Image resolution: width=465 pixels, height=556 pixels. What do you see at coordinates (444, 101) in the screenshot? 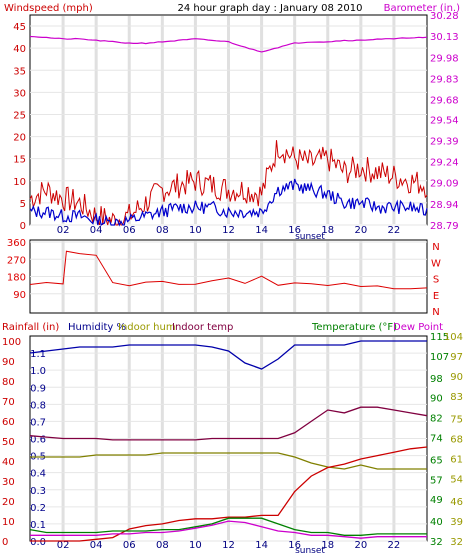
I see `baro-y-tick: 29.68` at bounding box center [444, 101].